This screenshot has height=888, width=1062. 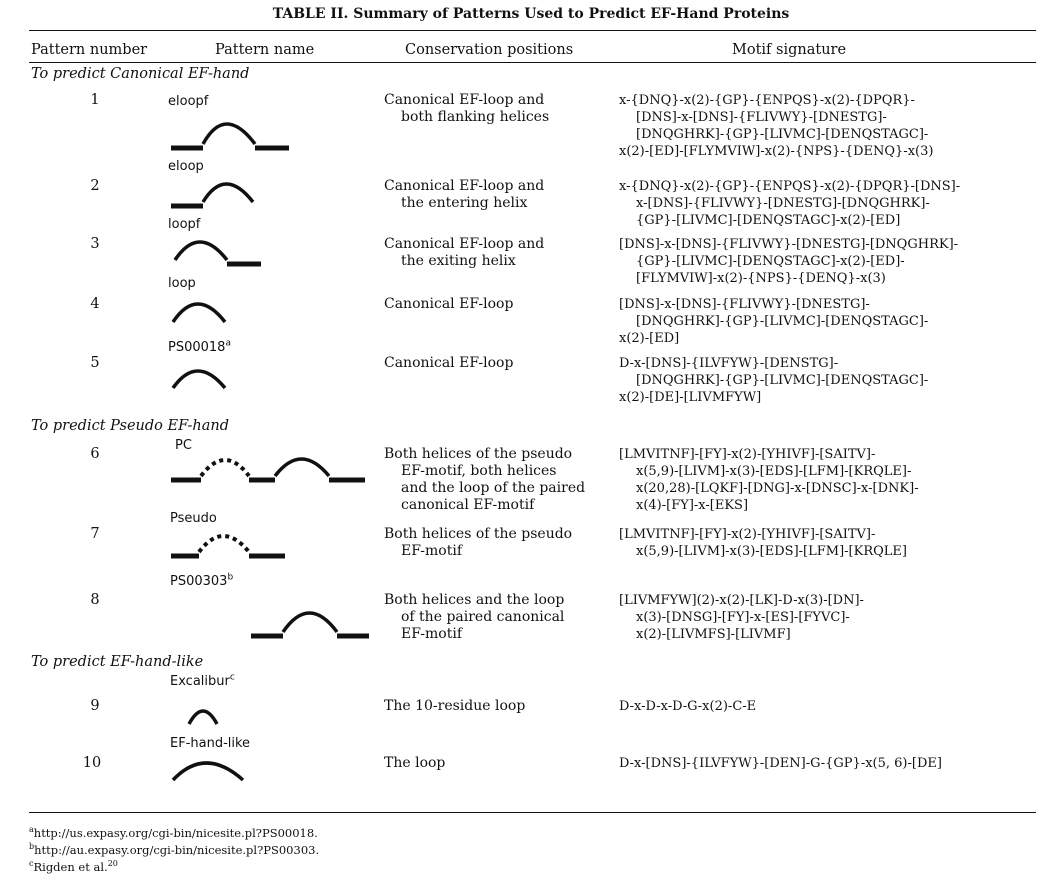 I want to click on pattern-name: PS00303b, so click(x=202, y=580).